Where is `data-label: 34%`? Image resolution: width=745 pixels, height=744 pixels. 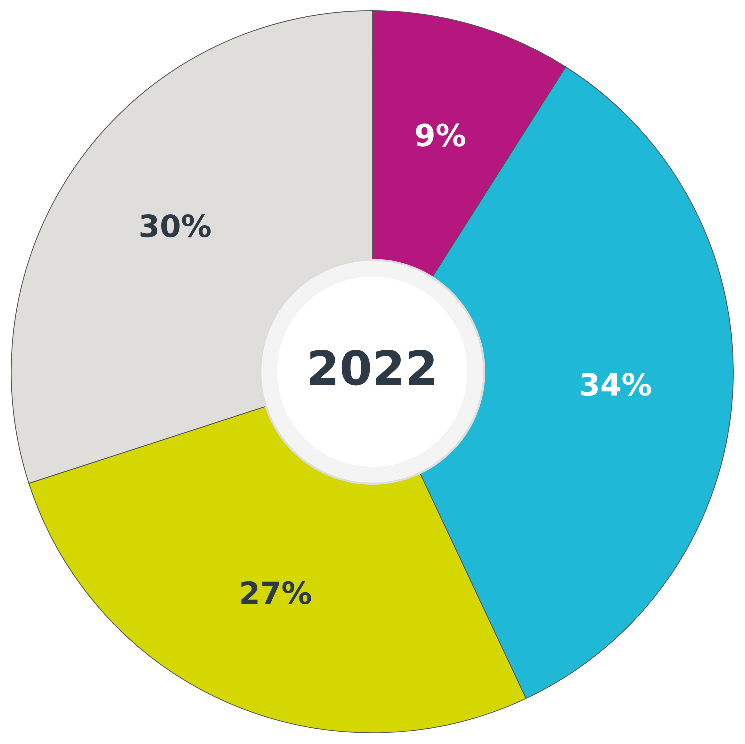 data-label: 34% is located at coordinates (616, 384).